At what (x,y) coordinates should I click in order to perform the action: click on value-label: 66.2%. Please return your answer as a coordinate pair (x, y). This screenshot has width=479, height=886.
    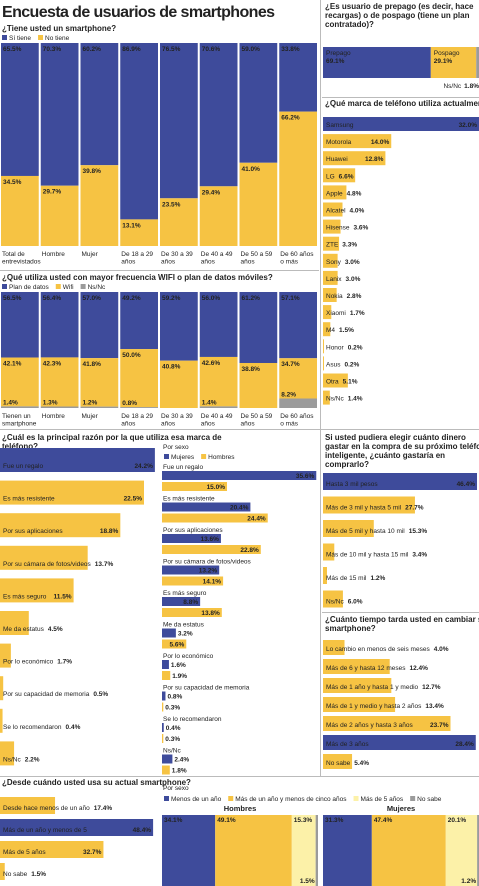
    Looking at the image, I should click on (290, 118).